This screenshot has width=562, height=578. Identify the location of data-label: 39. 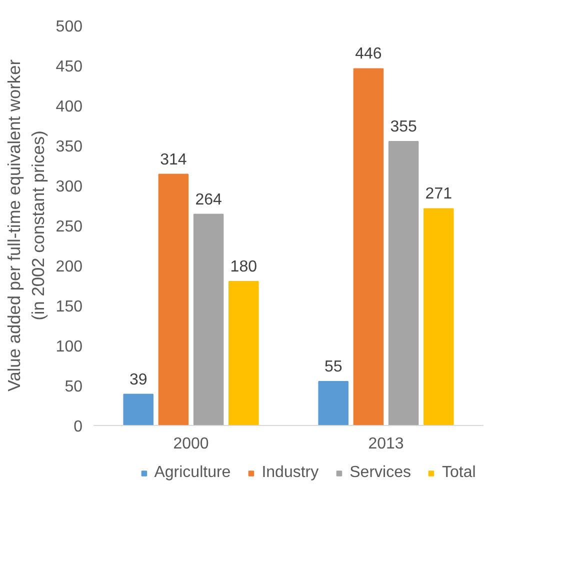
(138, 379).